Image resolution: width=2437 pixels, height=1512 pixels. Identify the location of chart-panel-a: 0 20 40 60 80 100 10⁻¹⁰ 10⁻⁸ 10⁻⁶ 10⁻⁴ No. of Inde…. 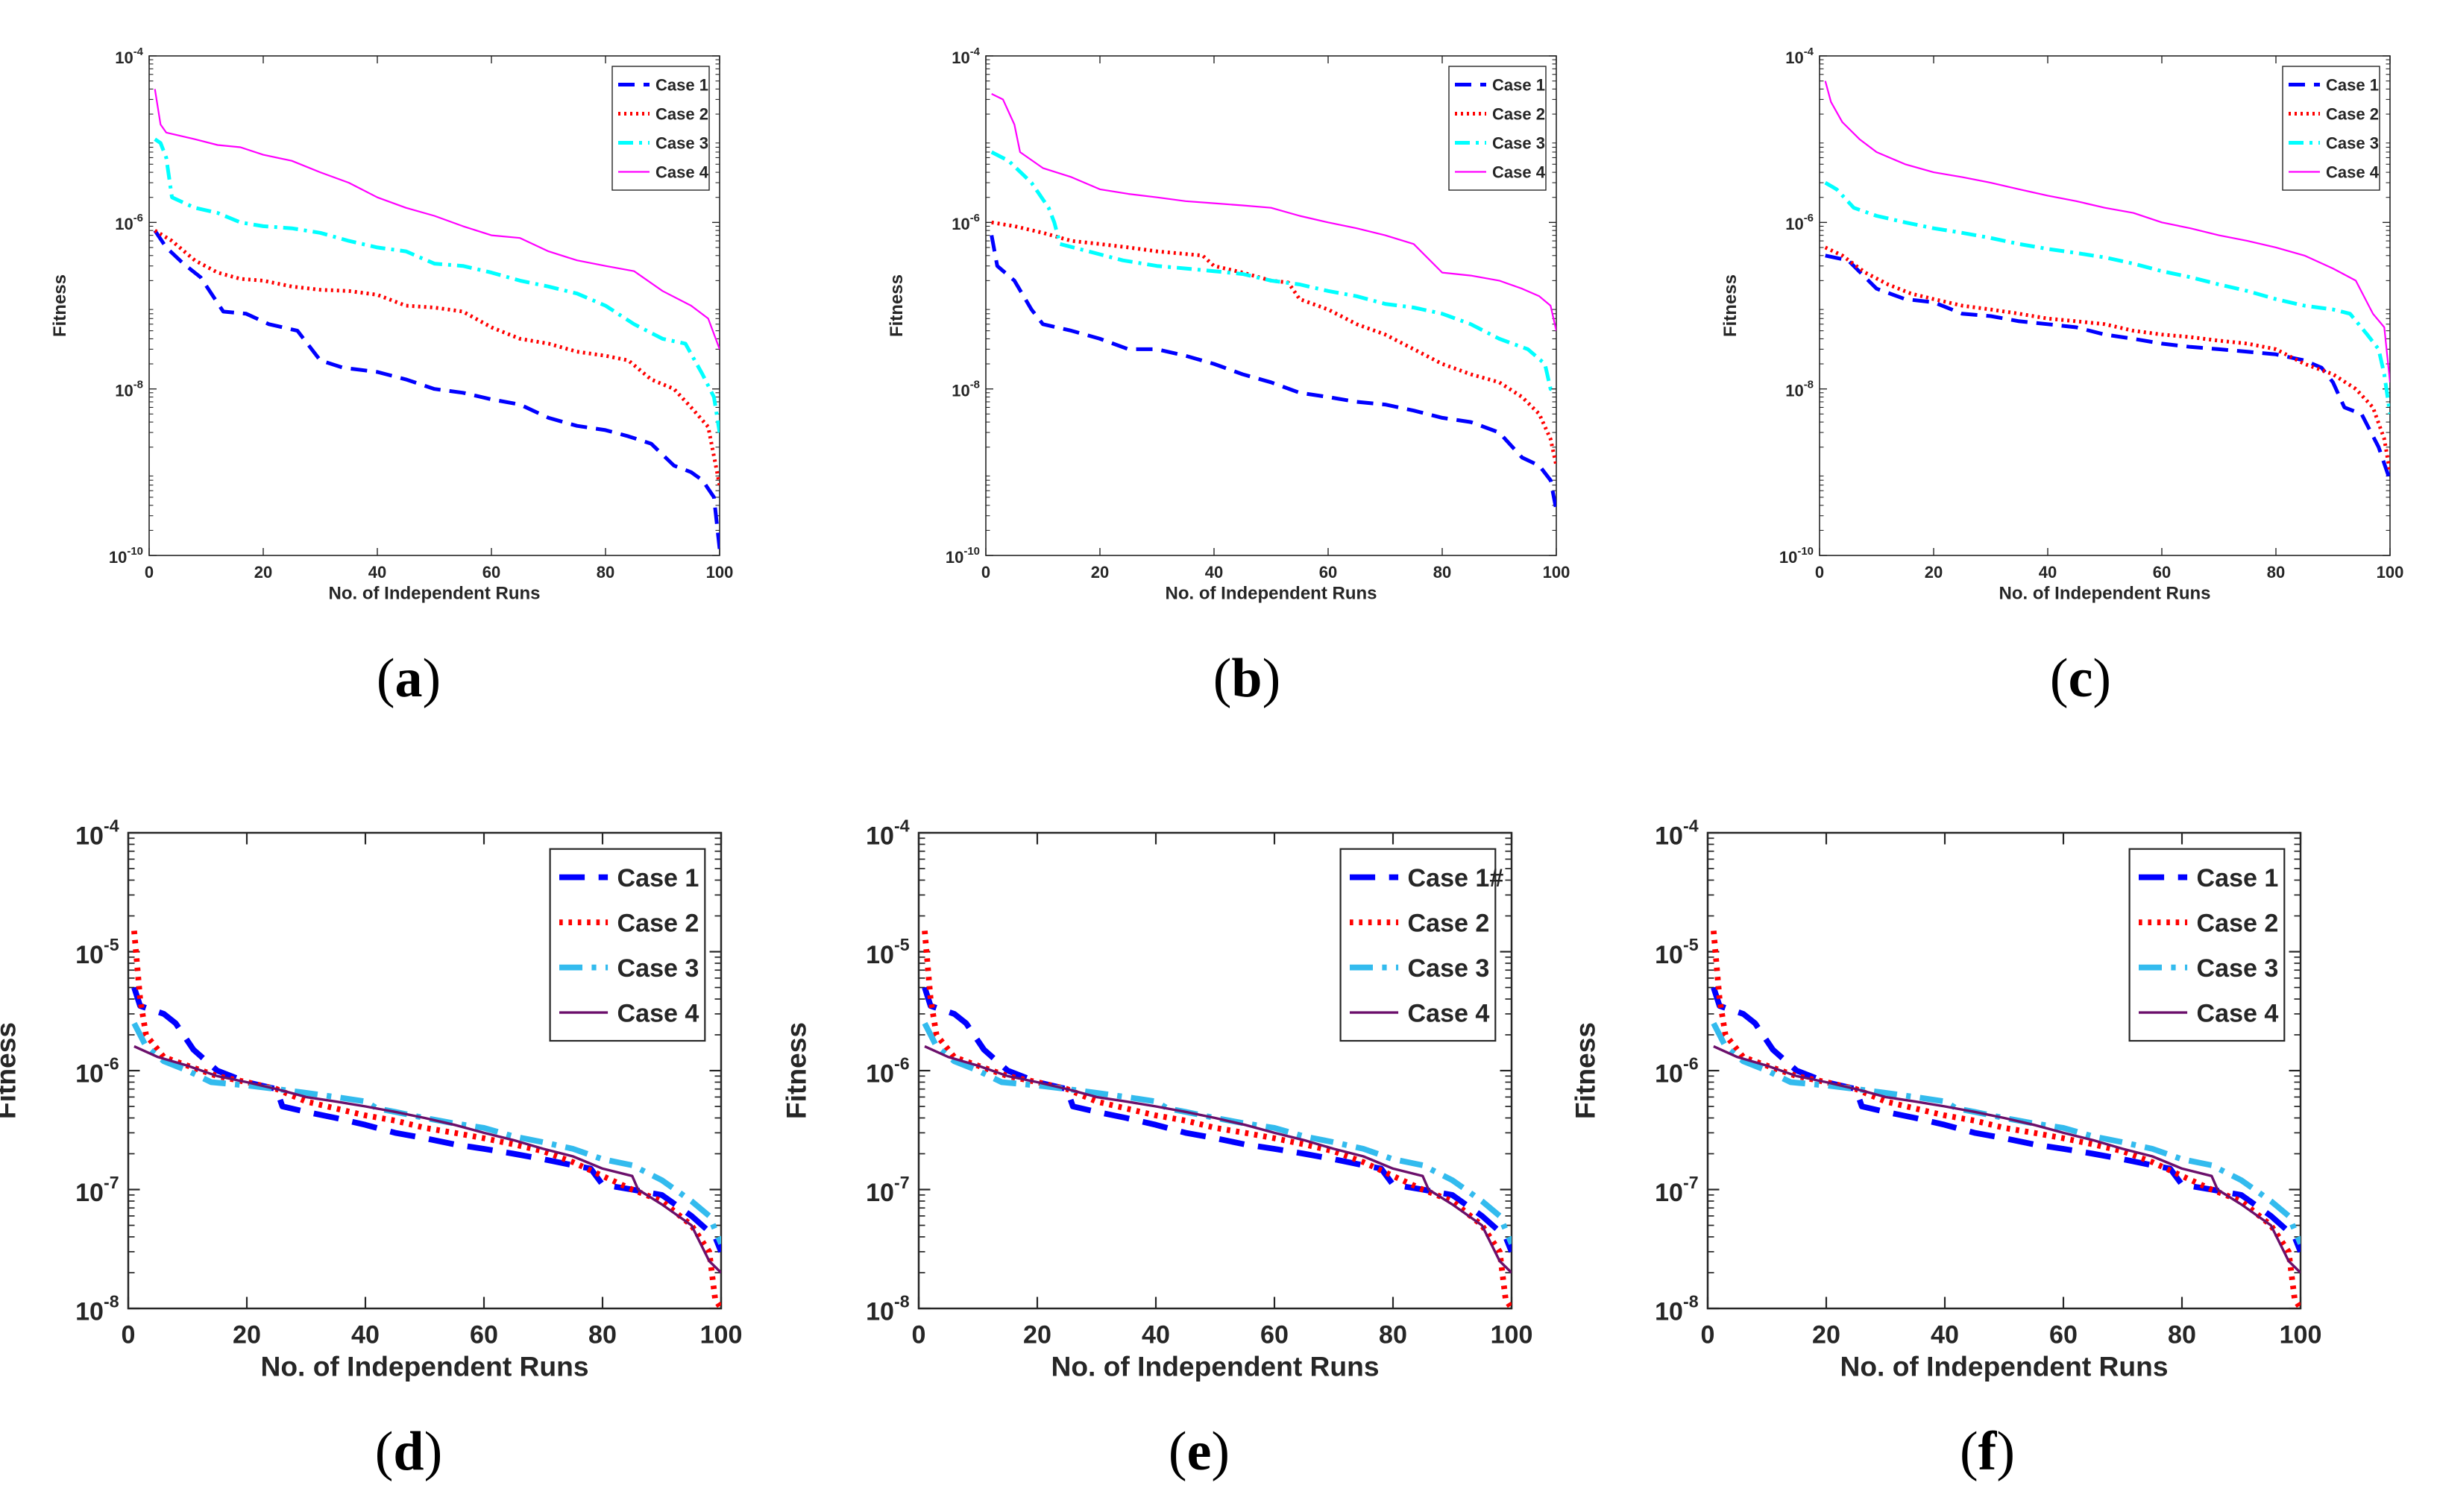
(391, 324).